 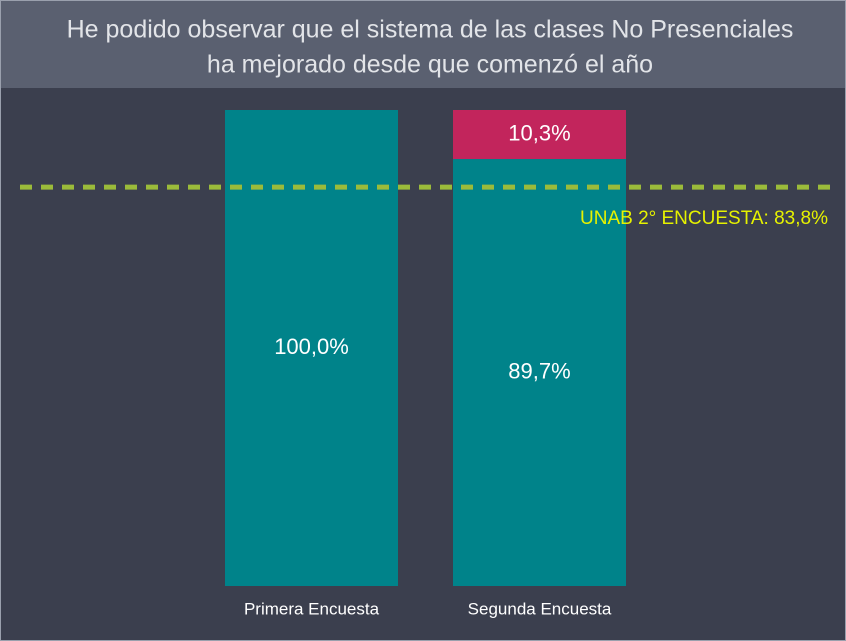 I want to click on value-label: 89,7%, so click(x=539, y=370).